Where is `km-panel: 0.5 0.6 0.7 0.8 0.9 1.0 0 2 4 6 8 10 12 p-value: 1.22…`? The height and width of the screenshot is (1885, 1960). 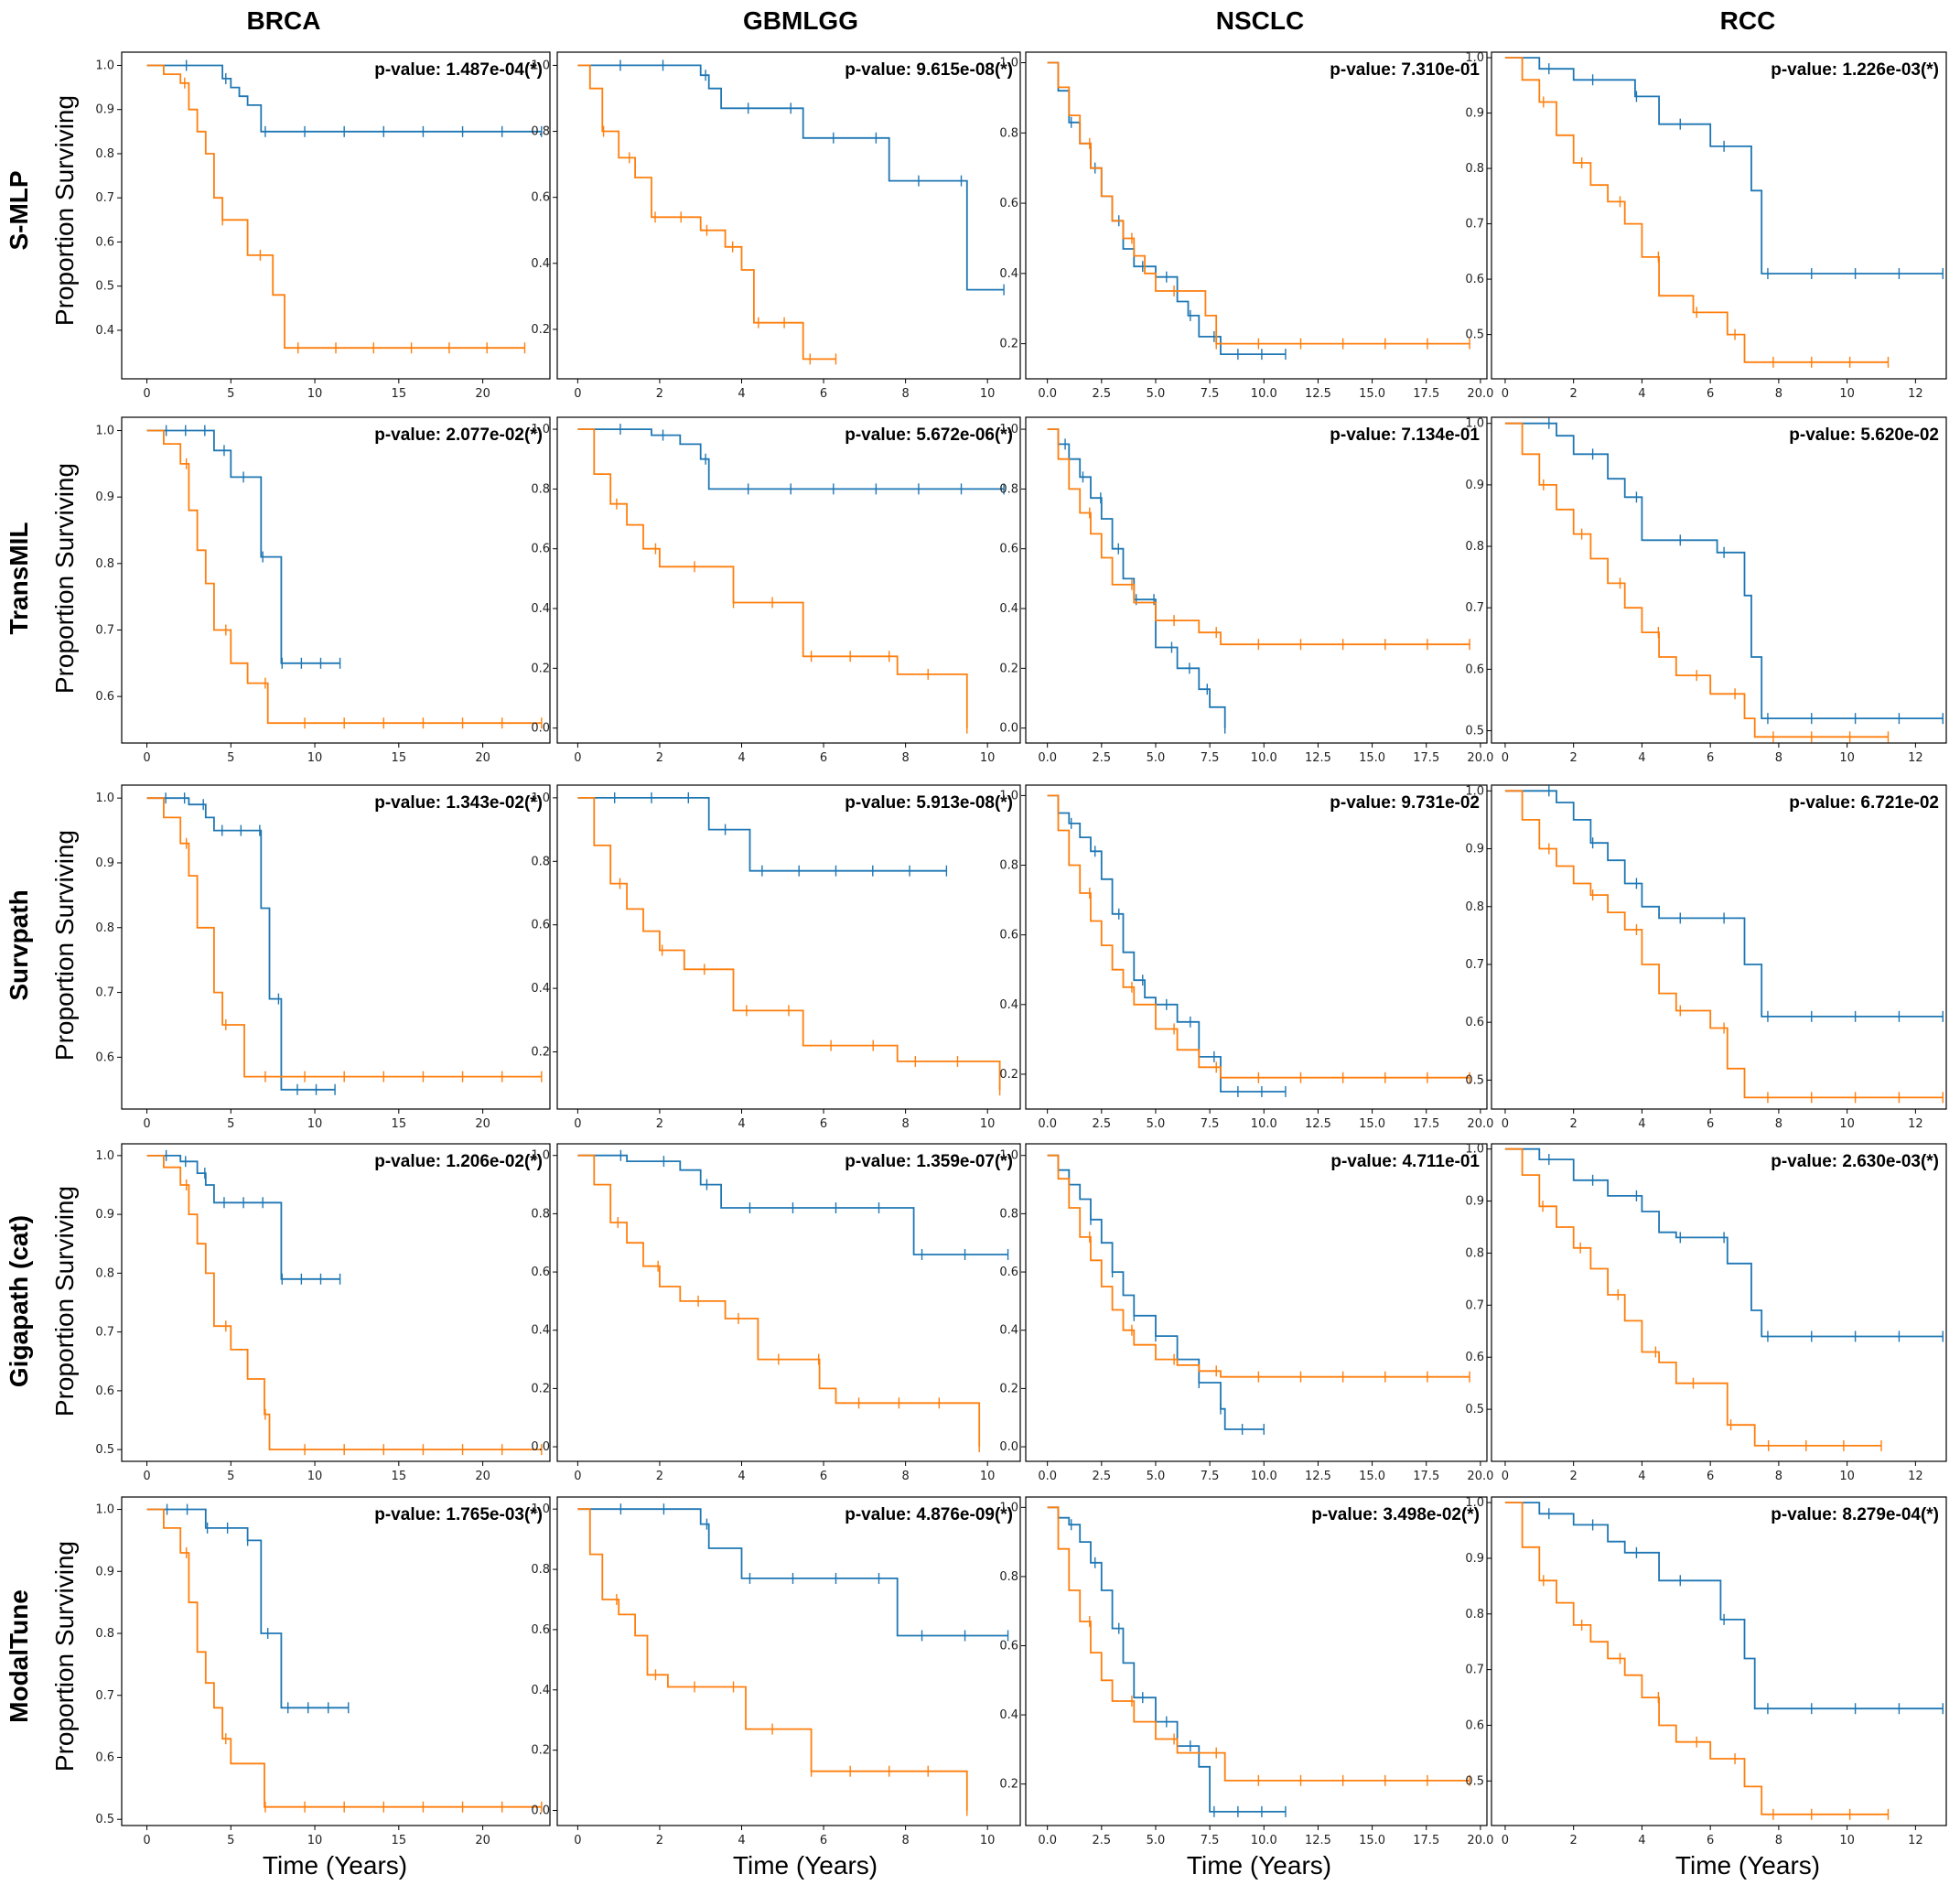
km-panel: 0.5 0.6 0.7 0.8 0.9 1.0 0 2 4 6 8 10 12 p-value: 1.22… is located at coordinates (1706, 226).